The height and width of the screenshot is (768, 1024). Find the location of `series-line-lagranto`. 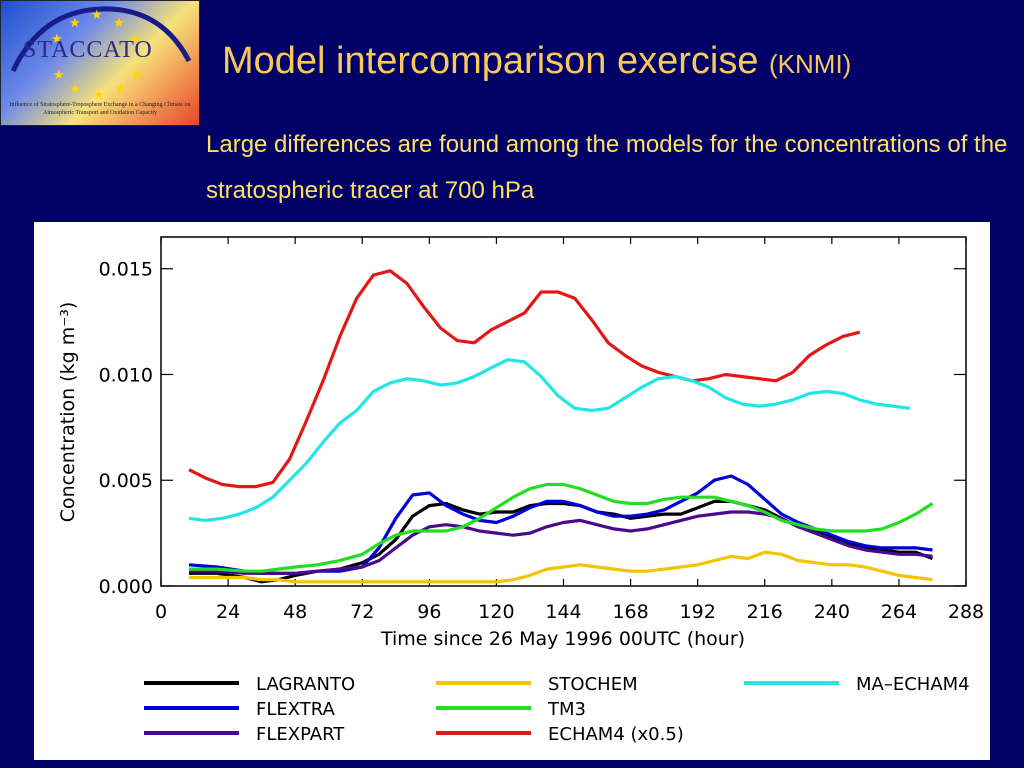

series-line-lagranto is located at coordinates (561, 541).